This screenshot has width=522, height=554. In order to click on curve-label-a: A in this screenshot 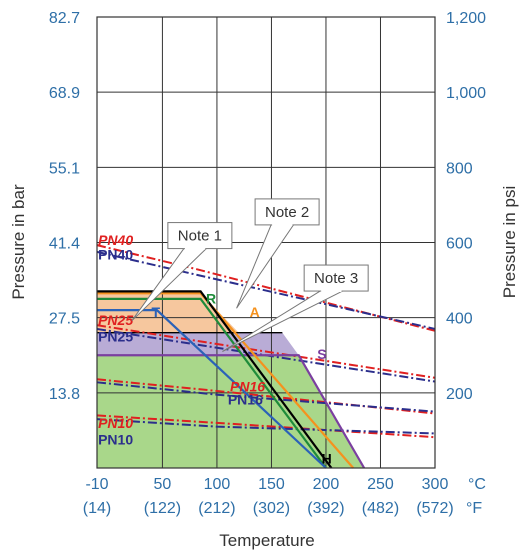, I will do `click(255, 312)`.